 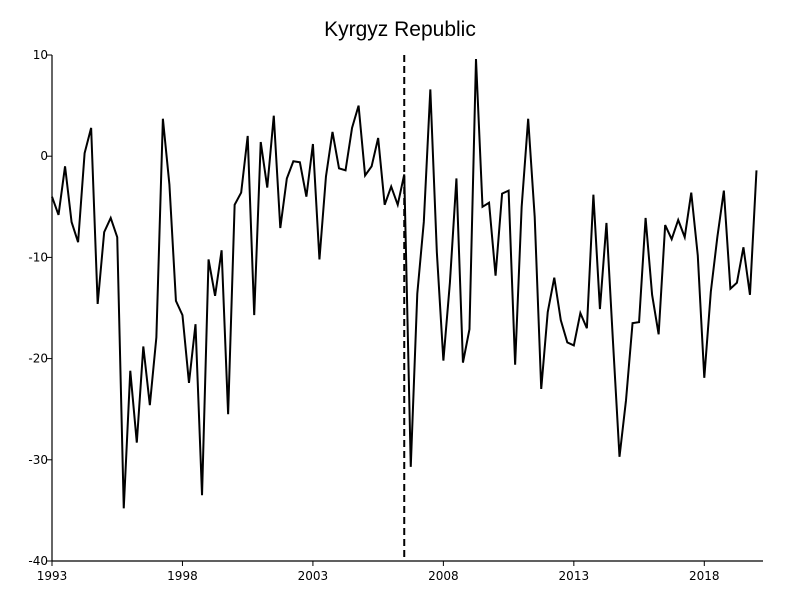 What do you see at coordinates (44, 156) in the screenshot?
I see `y-tick-label: 0` at bounding box center [44, 156].